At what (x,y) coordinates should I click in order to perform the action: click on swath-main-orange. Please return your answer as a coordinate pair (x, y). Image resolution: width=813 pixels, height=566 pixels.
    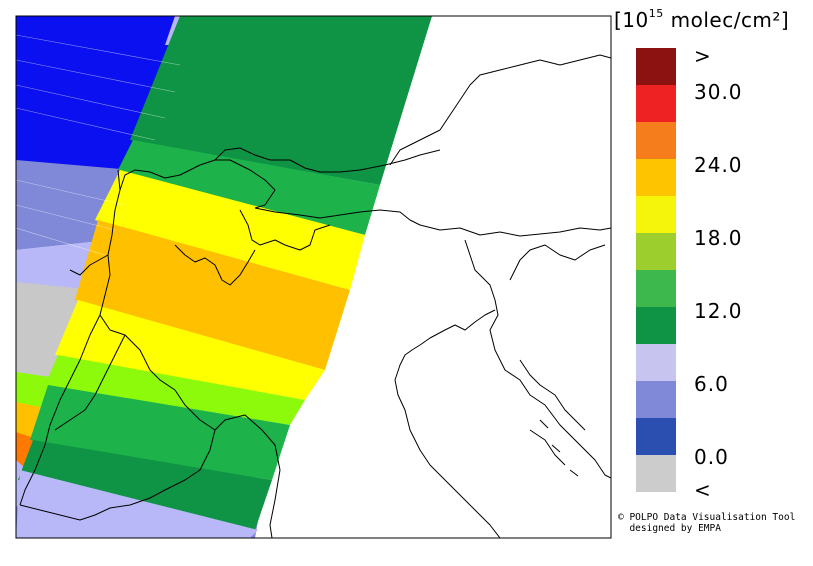
    Looking at the image, I should click on (212, 295).